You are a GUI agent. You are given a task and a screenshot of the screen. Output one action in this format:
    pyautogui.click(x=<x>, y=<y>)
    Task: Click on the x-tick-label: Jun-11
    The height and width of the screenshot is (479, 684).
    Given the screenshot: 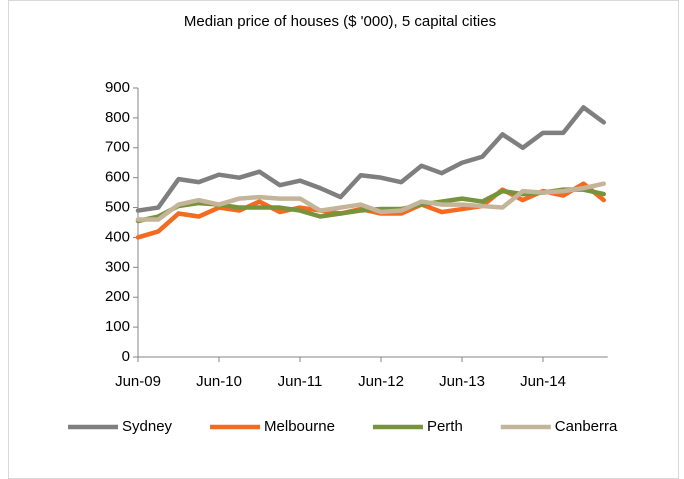 What is the action you would take?
    pyautogui.click(x=300, y=381)
    